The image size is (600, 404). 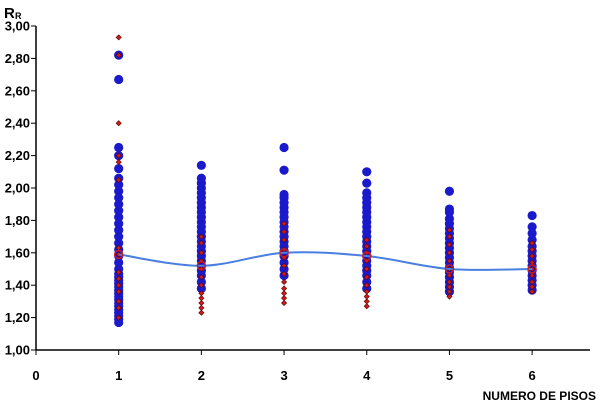 I want to click on x-tick-label: 6, so click(x=532, y=375).